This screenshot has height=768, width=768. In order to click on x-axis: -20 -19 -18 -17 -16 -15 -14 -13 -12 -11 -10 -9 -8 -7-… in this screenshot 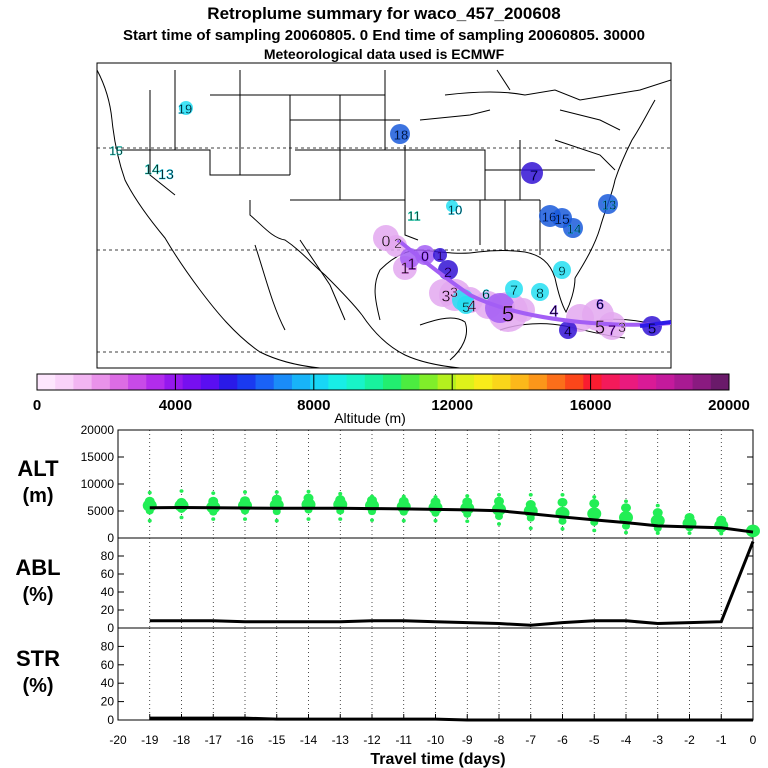, I will do `click(433, 741)`.